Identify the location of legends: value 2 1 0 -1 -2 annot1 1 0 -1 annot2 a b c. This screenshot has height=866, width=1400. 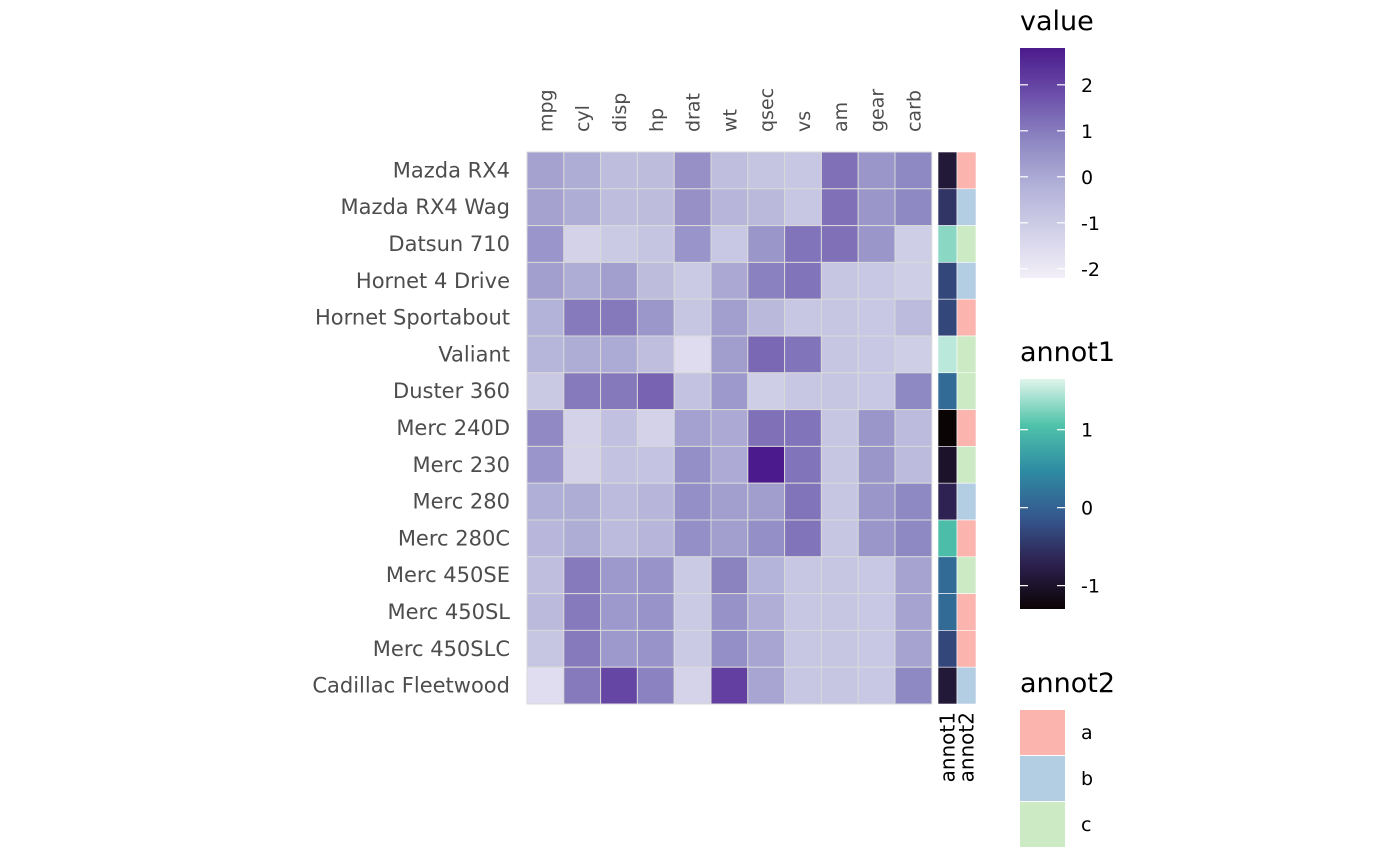
(1067, 426).